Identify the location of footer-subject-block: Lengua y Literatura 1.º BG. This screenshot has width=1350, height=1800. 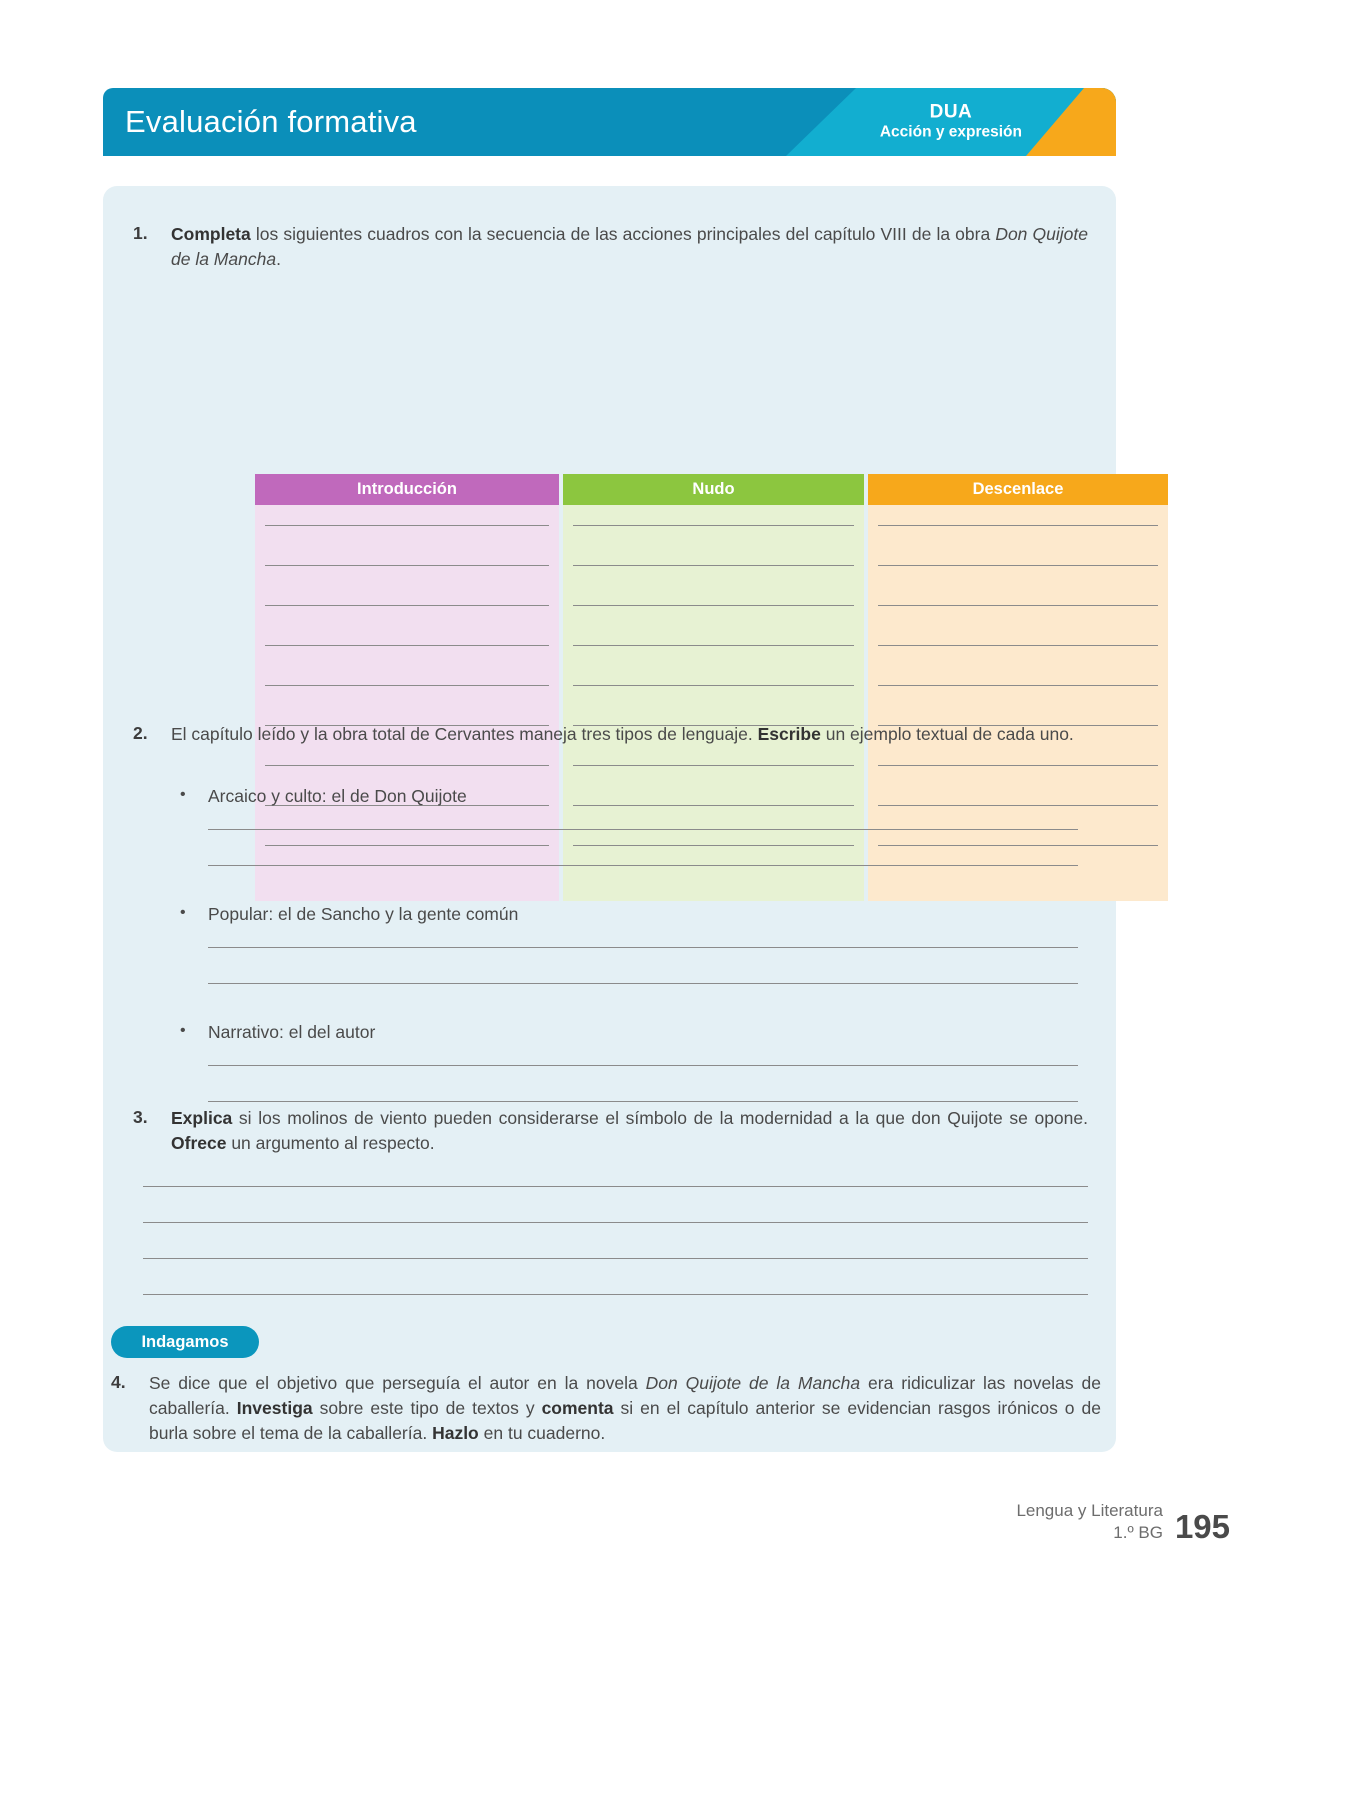
(1089, 1522).